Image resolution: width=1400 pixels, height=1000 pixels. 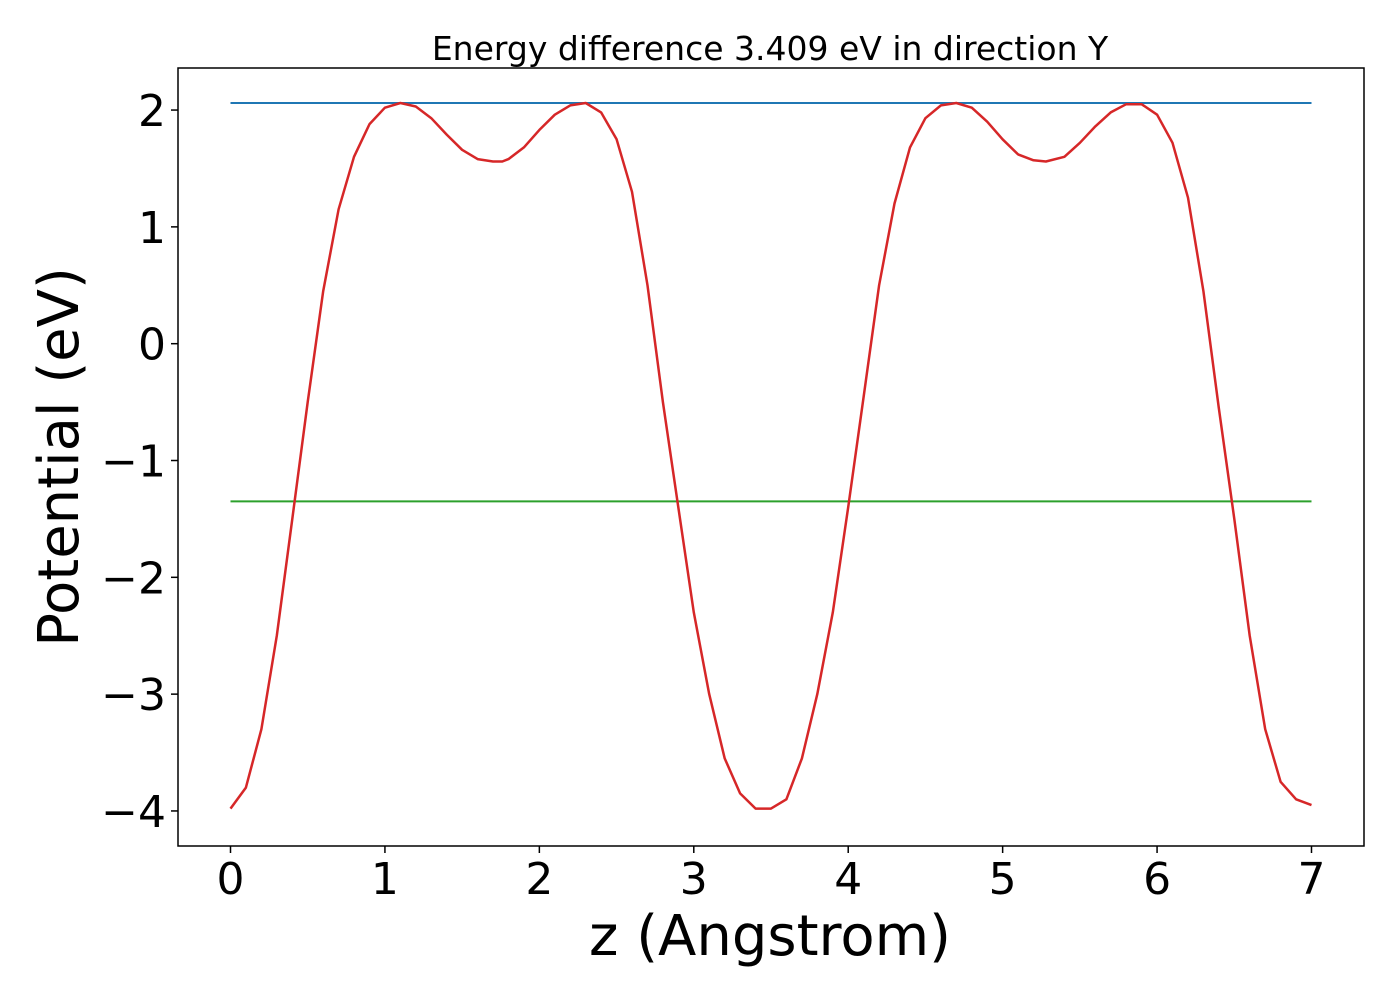 I want to click on y-tick-label: 1, so click(x=152, y=228).